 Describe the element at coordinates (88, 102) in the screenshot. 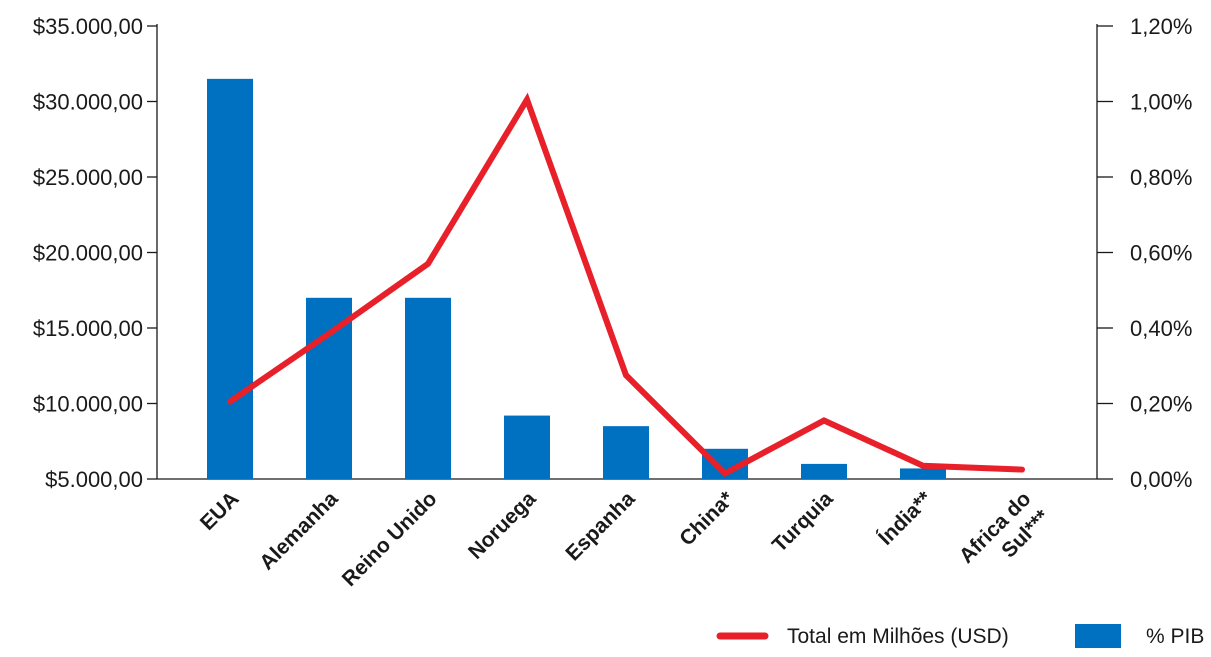

I see `left-tick-label: $30.000,00` at that location.